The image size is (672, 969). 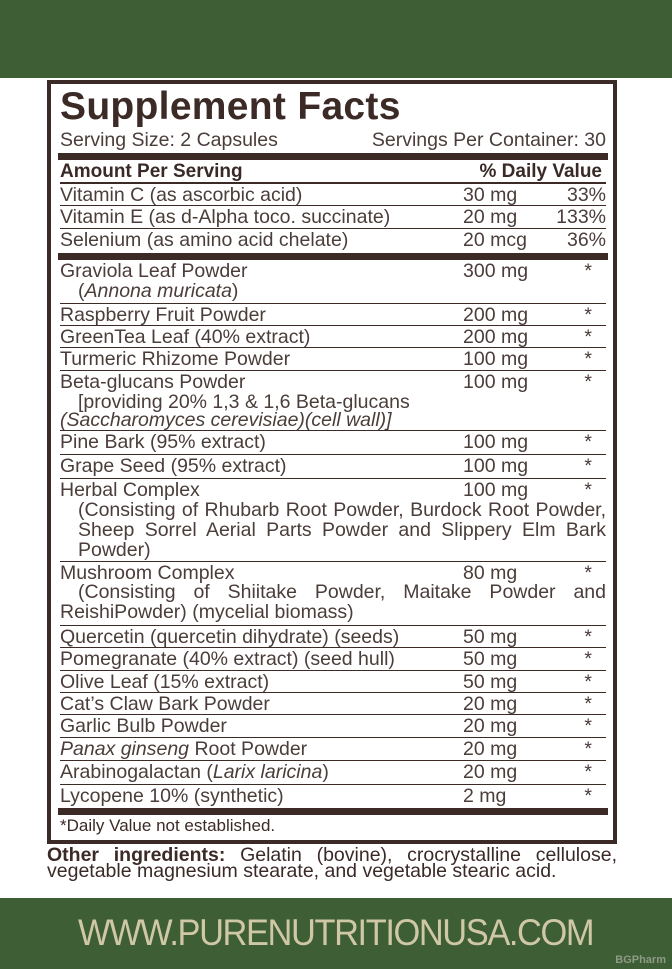 I want to click on servings-per-container: Servings Per Container: 30, so click(x=488, y=140).